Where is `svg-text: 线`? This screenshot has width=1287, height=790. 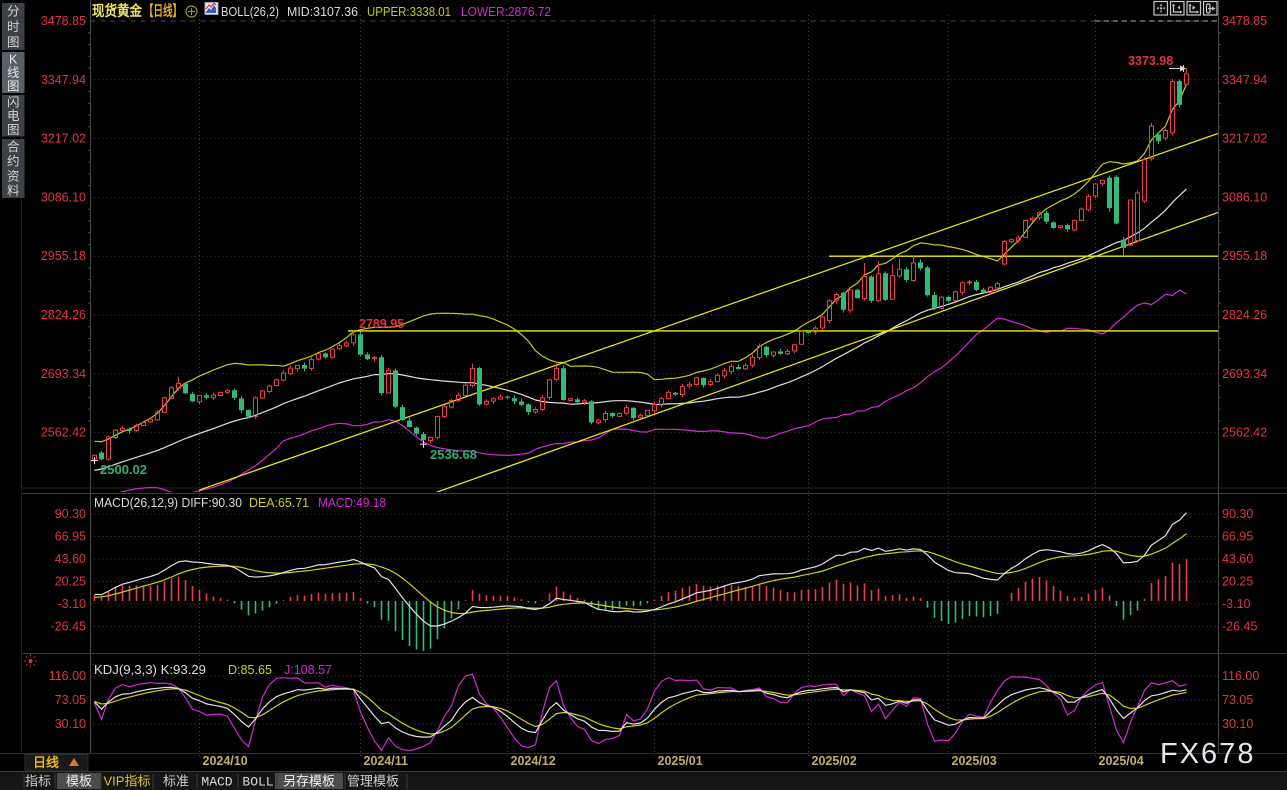
svg-text: 线 is located at coordinates (13, 73).